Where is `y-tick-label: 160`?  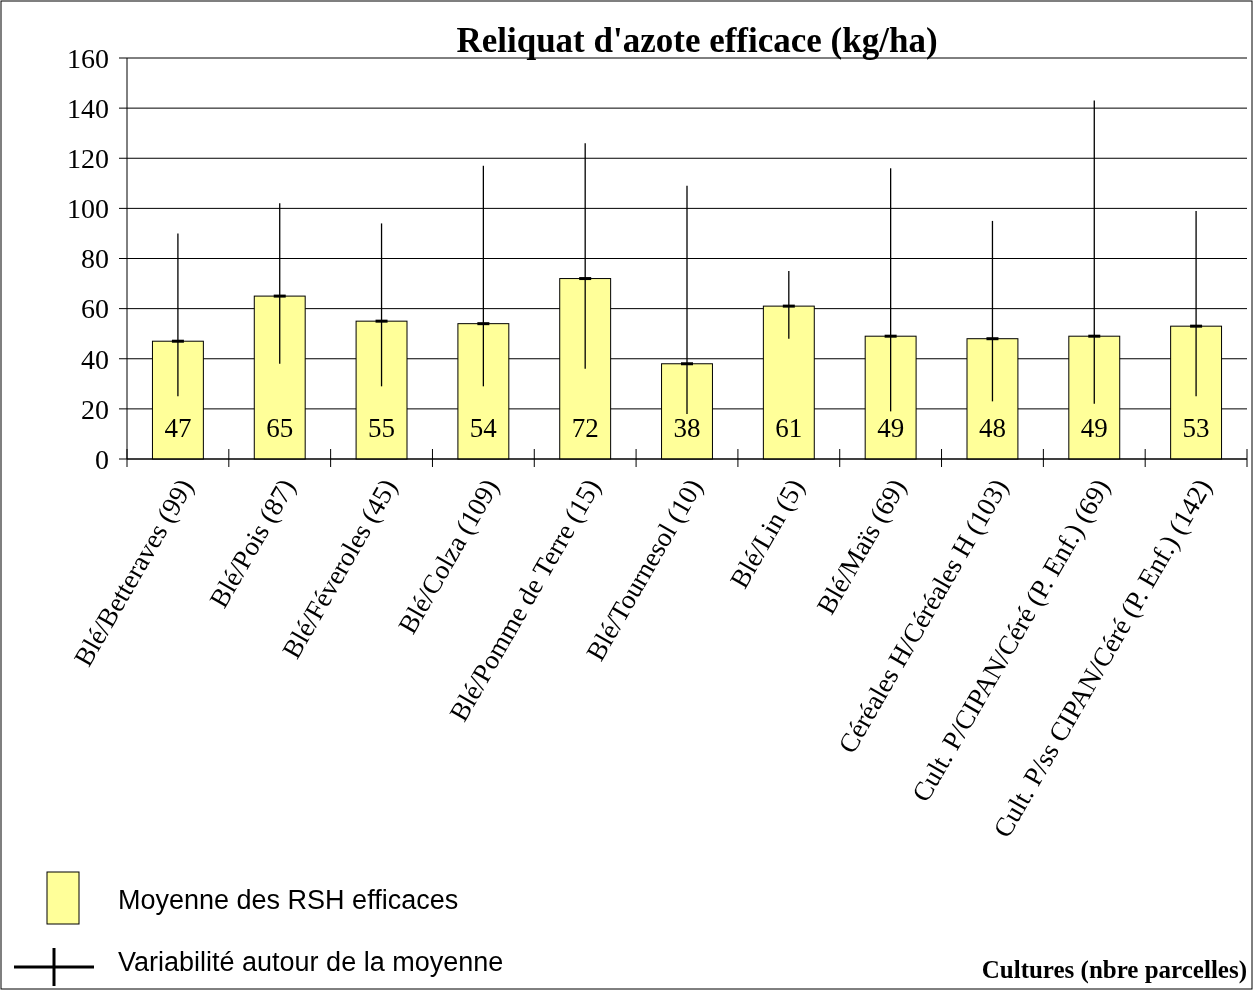 y-tick-label: 160 is located at coordinates (88, 58).